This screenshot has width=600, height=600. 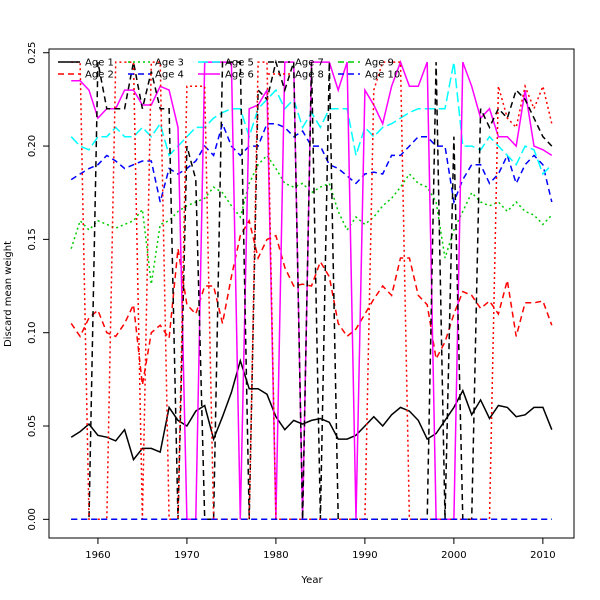 What do you see at coordinates (379, 63) in the screenshot?
I see `legend-label: Age 9` at bounding box center [379, 63].